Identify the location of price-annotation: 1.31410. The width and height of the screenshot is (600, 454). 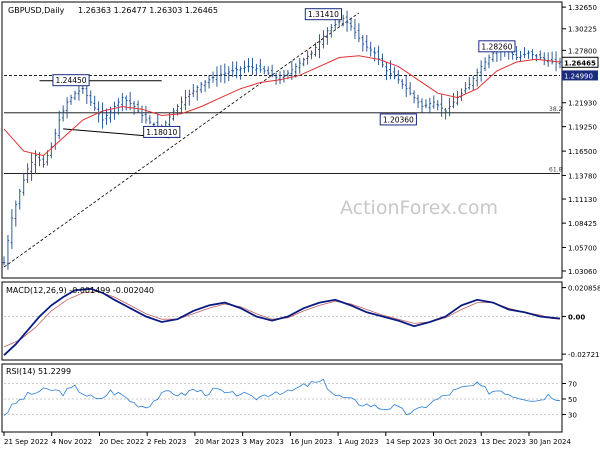
(323, 14).